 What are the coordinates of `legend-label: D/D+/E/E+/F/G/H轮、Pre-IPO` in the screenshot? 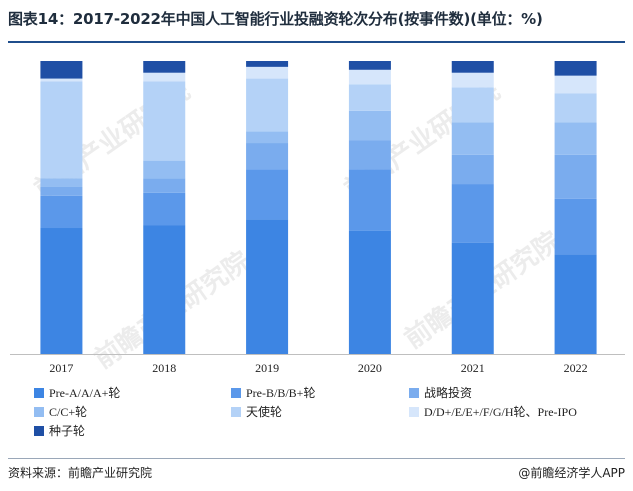 It's located at (500, 412).